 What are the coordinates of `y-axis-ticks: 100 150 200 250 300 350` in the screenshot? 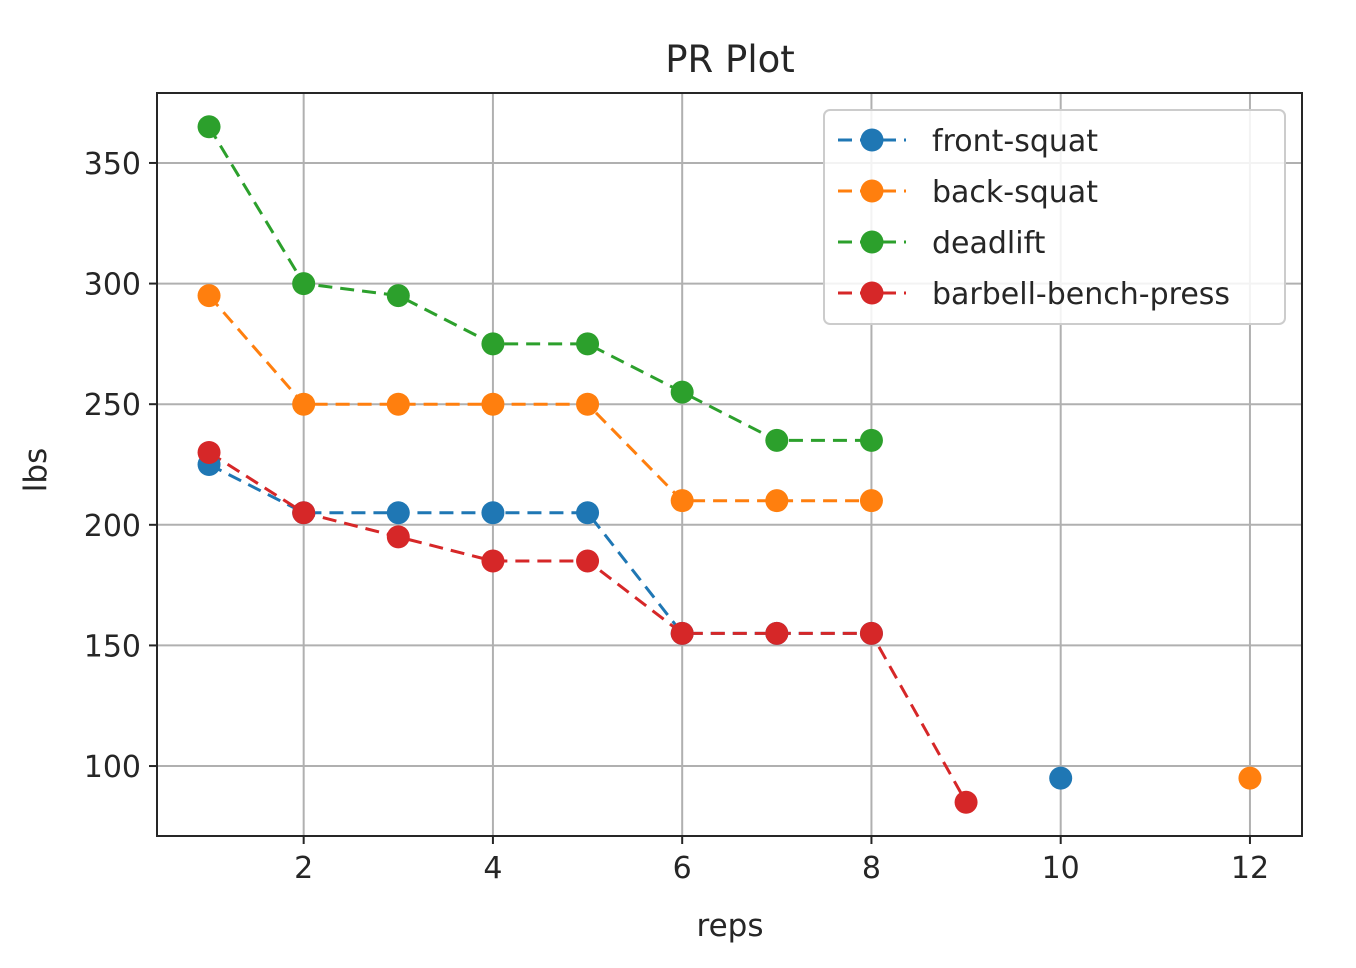 It's located at (120, 466).